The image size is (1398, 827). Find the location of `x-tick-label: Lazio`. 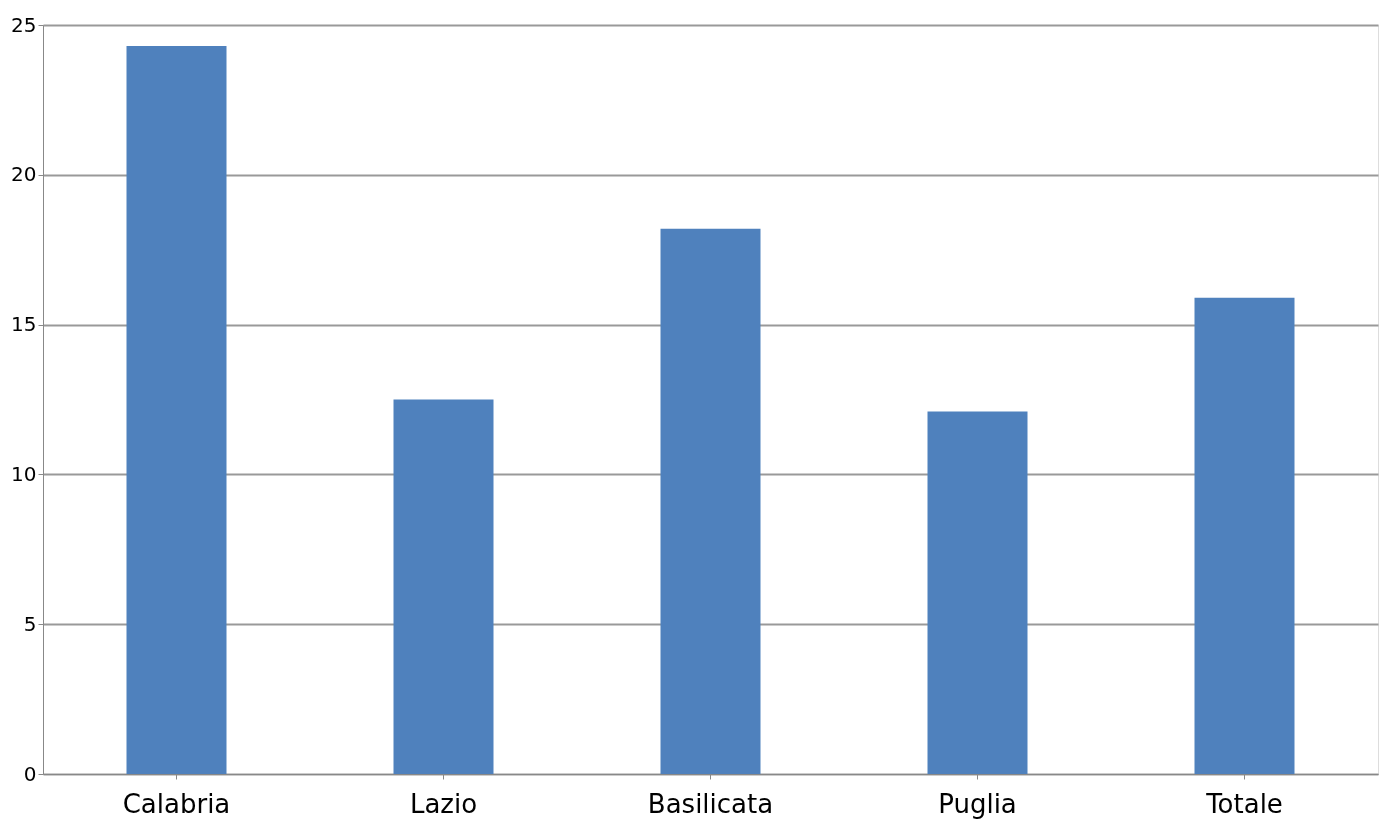

x-tick-label: Lazio is located at coordinates (443, 803).